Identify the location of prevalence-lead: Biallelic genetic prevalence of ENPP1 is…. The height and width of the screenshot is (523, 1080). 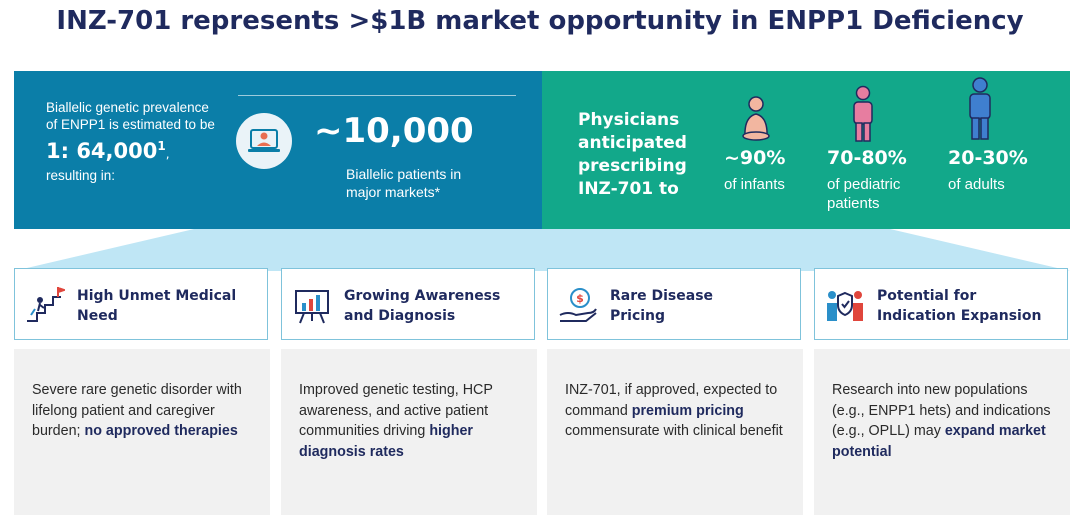
(131, 141).